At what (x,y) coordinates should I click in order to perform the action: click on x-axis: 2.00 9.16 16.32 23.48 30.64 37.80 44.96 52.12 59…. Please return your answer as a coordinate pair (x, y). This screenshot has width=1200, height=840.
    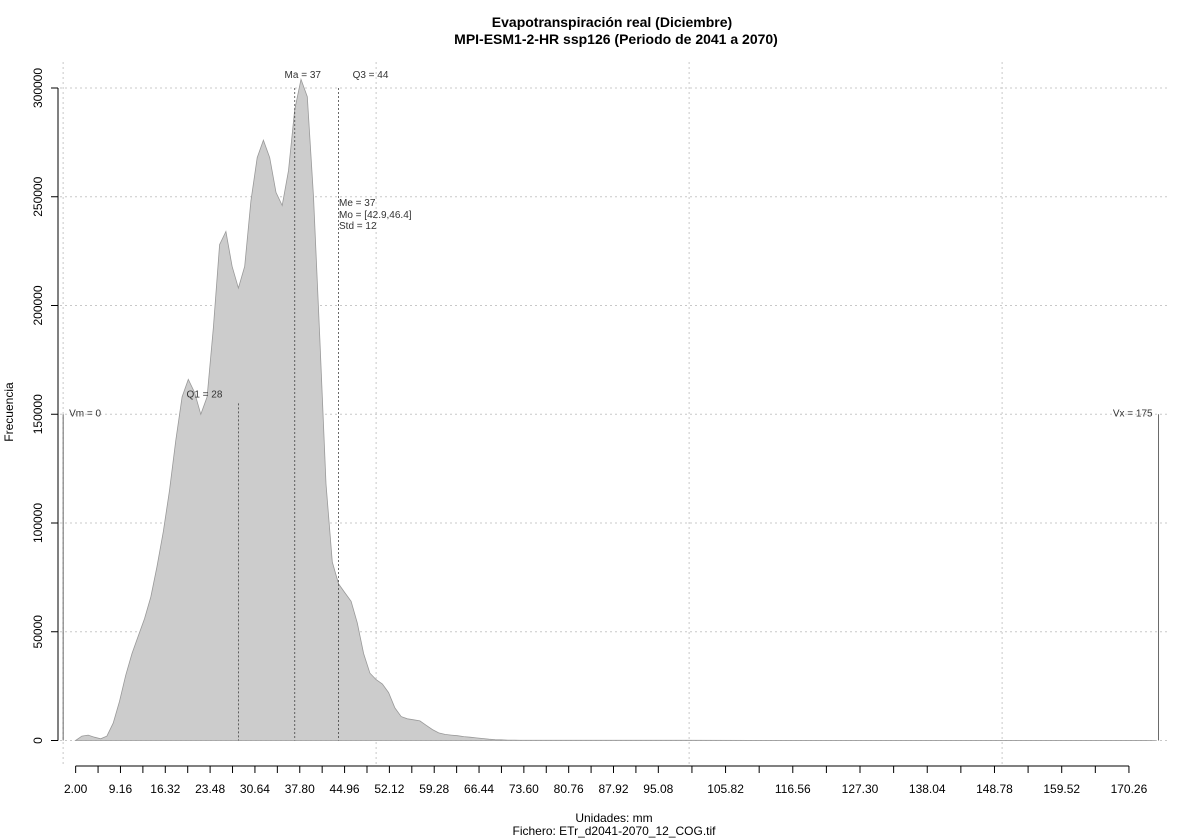
    Looking at the image, I should click on (606, 780).